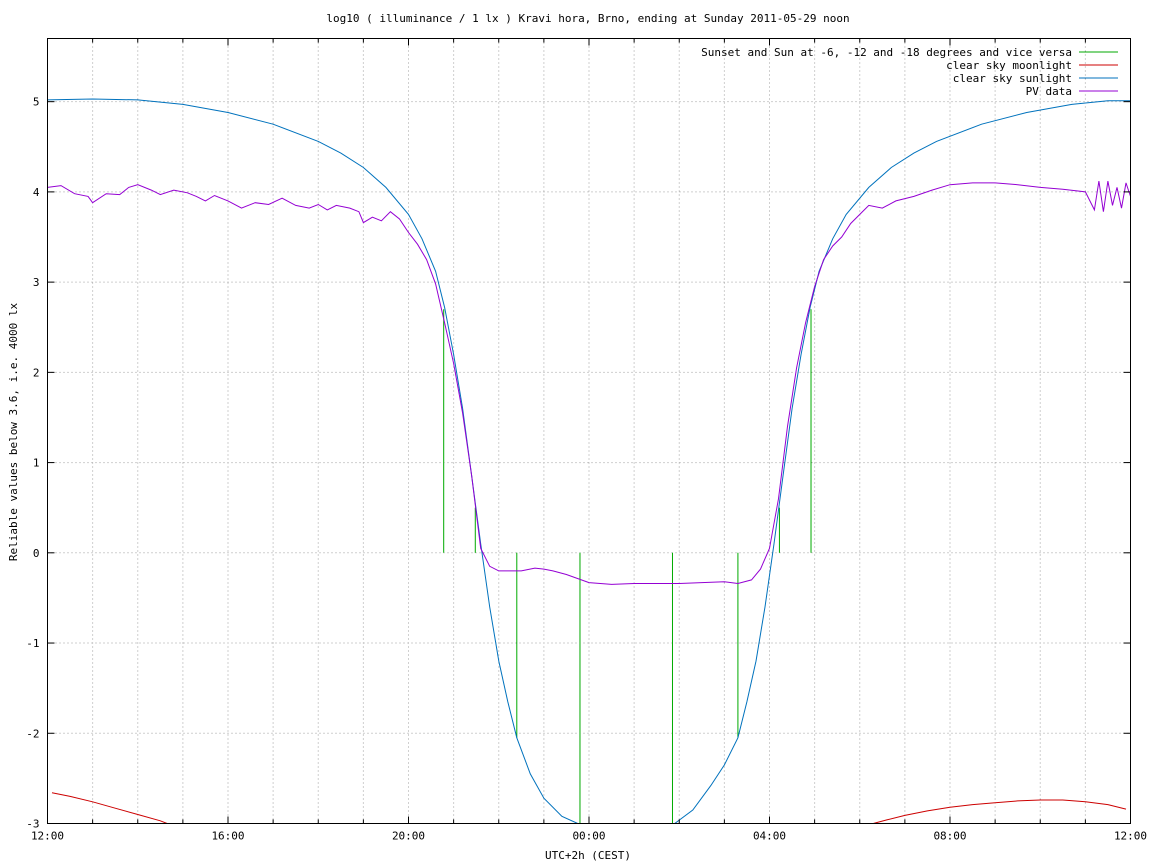 This screenshot has width=1151, height=863. What do you see at coordinates (408, 836) in the screenshot?
I see `x-tick-label: 20:00` at bounding box center [408, 836].